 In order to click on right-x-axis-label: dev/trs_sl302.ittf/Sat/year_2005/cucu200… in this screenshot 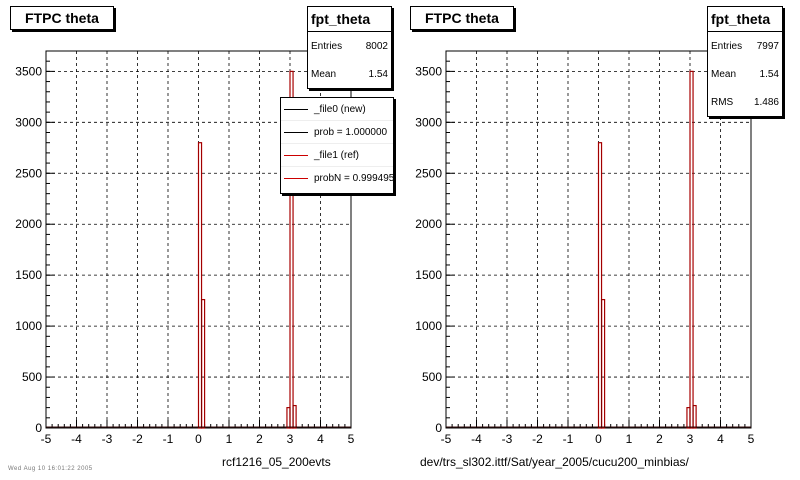, I will do `click(554, 462)`.